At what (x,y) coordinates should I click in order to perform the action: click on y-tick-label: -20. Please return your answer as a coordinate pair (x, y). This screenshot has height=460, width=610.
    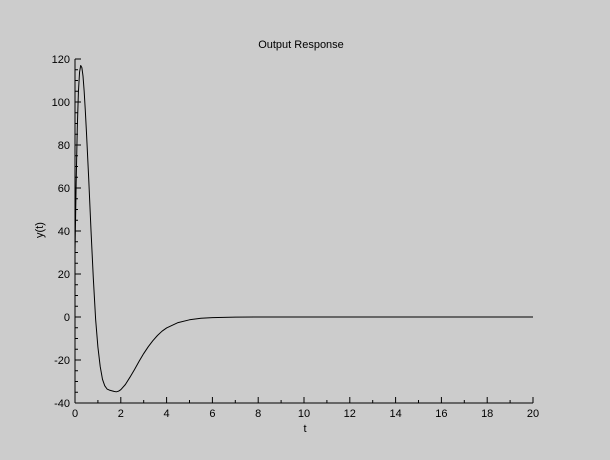
    Looking at the image, I should click on (62, 361).